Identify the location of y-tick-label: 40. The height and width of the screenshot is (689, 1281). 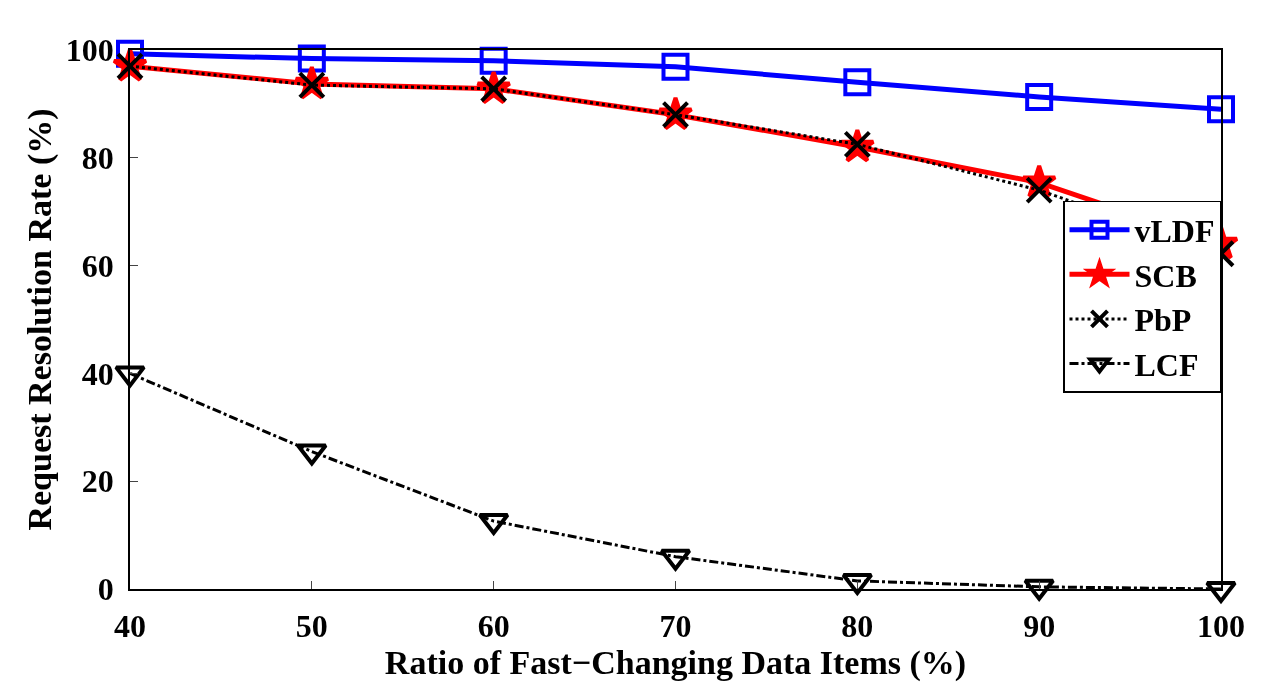
(97, 373).